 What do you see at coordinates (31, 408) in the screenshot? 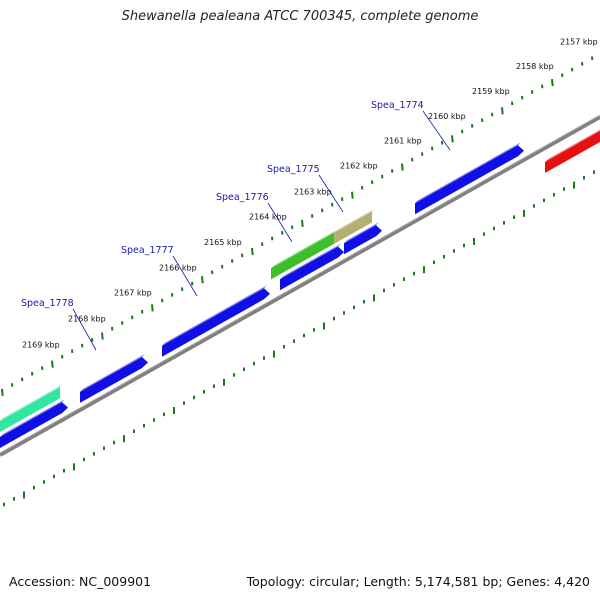
I see `gene-cds-teal` at bounding box center [31, 408].